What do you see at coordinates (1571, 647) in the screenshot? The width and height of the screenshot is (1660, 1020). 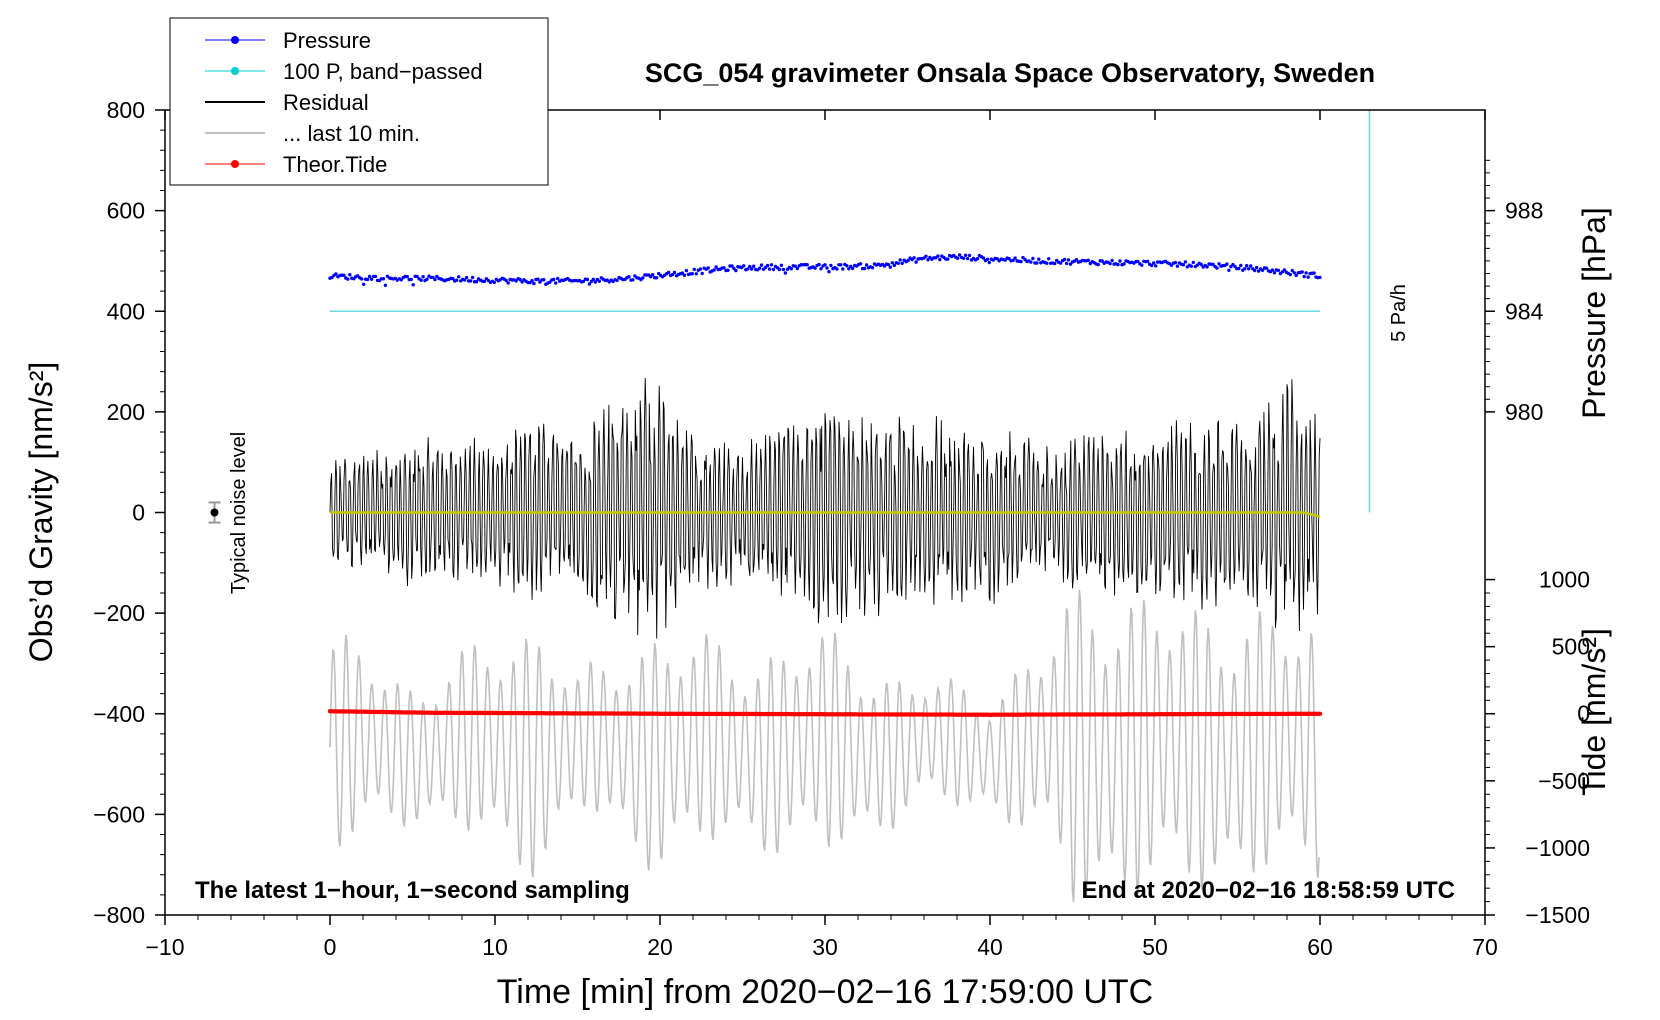 I see `tide-tick-label: 500` at bounding box center [1571, 647].